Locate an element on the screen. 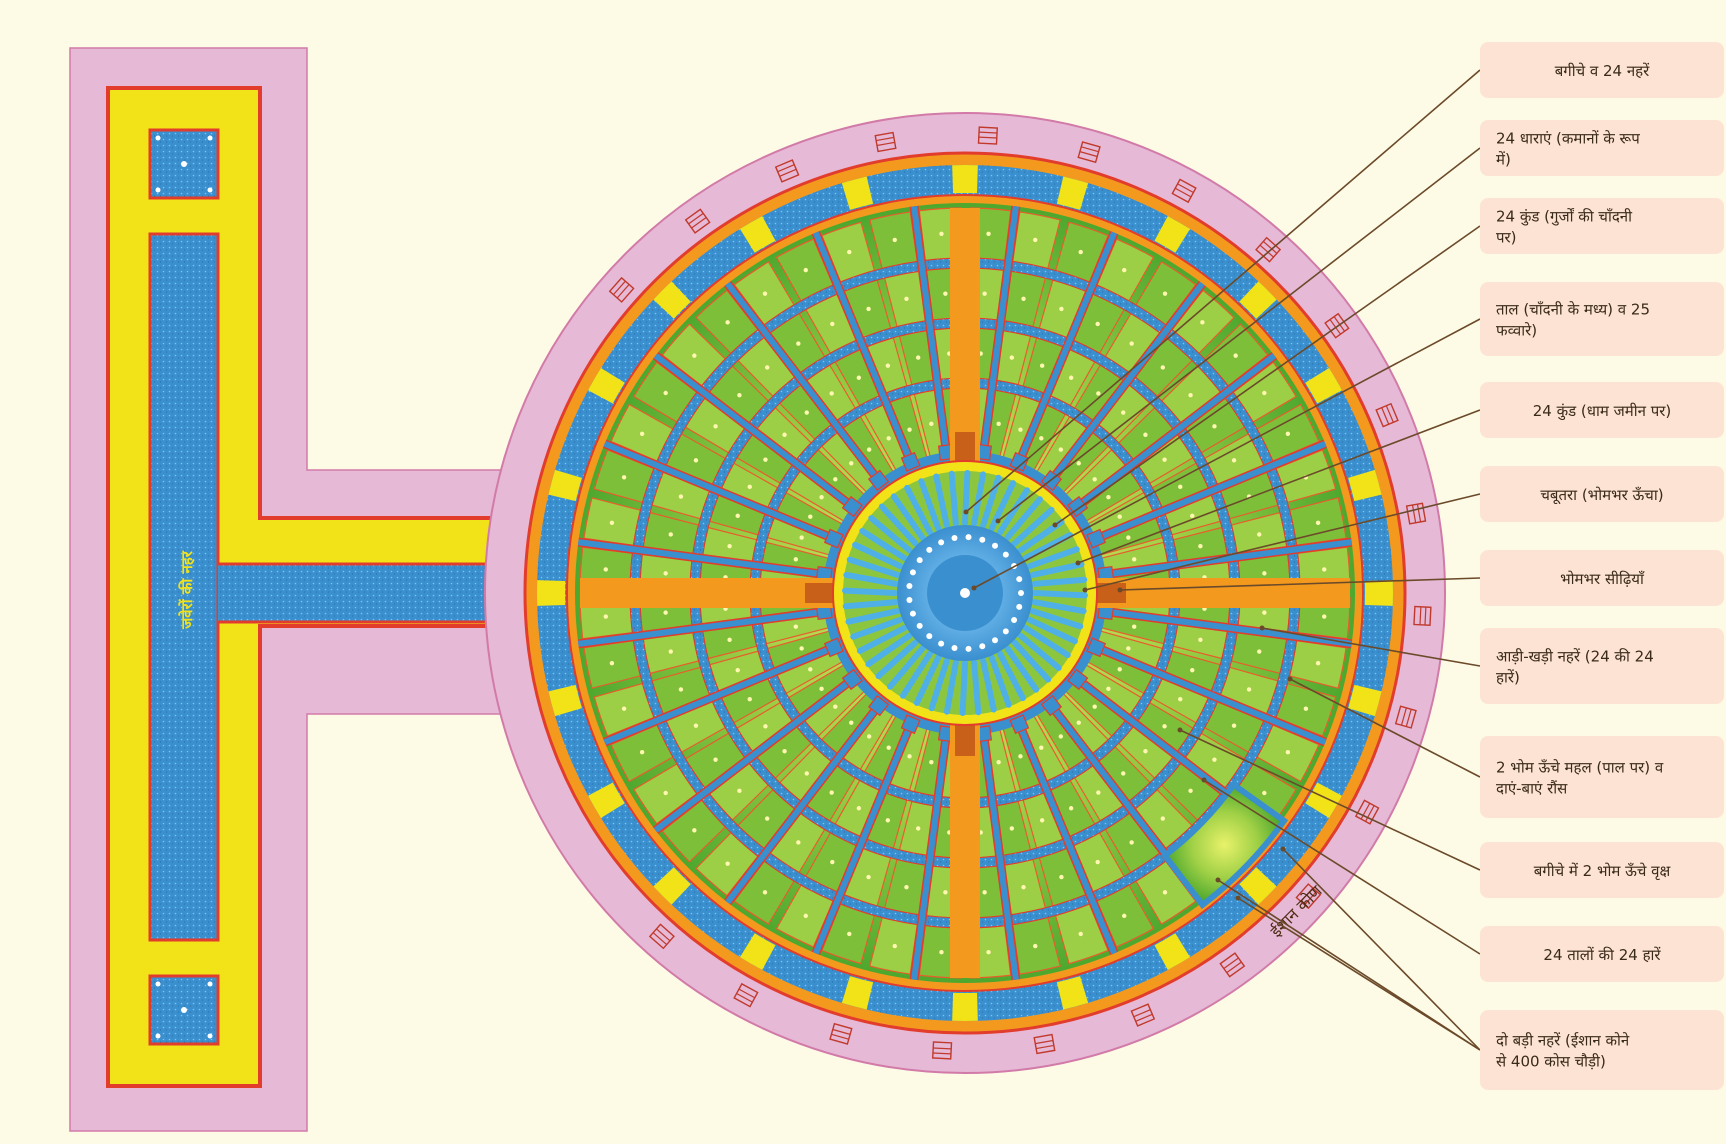 This screenshot has width=1726, height=1144. label-text: बगीचे में 2 भोम ऊँचे वृक्ष is located at coordinates (1602, 871).